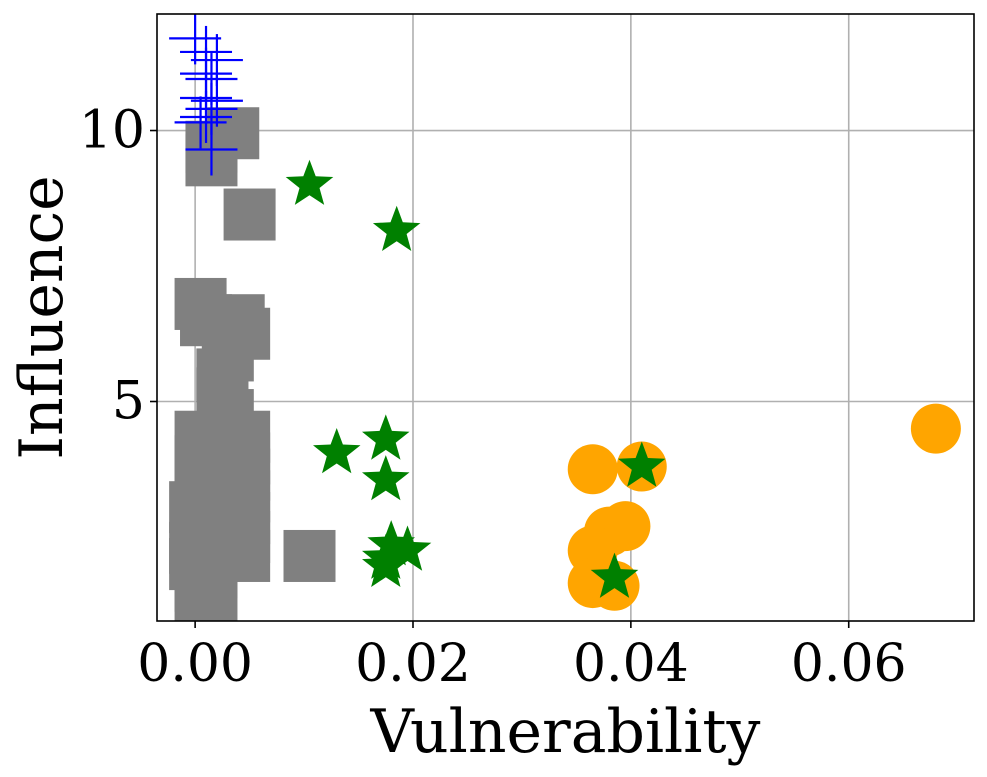  I want to click on x-tick-label: 0.06, so click(849, 664).